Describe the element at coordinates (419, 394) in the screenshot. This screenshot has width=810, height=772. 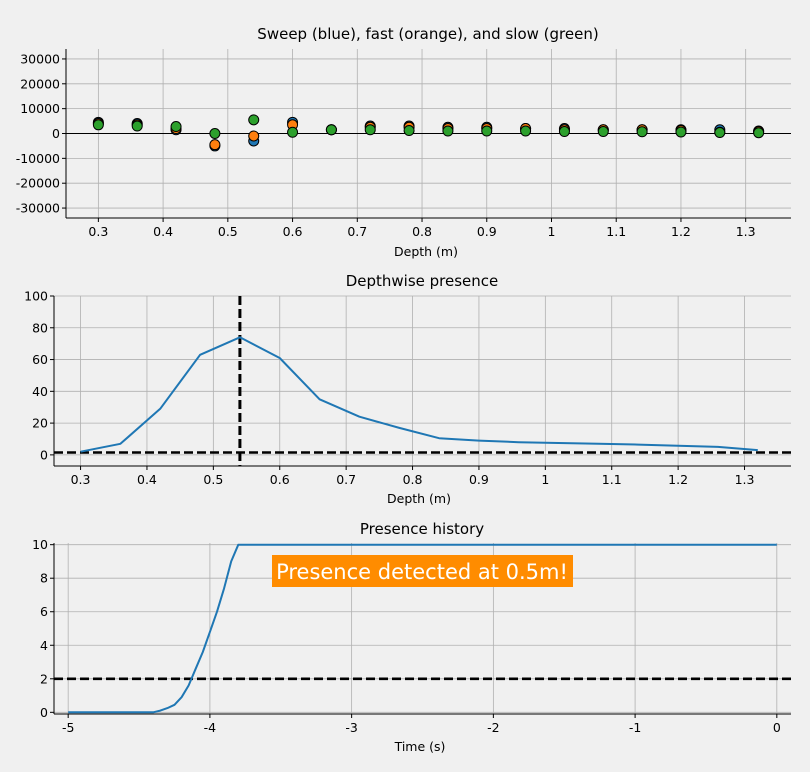
I see `presence-line` at that location.